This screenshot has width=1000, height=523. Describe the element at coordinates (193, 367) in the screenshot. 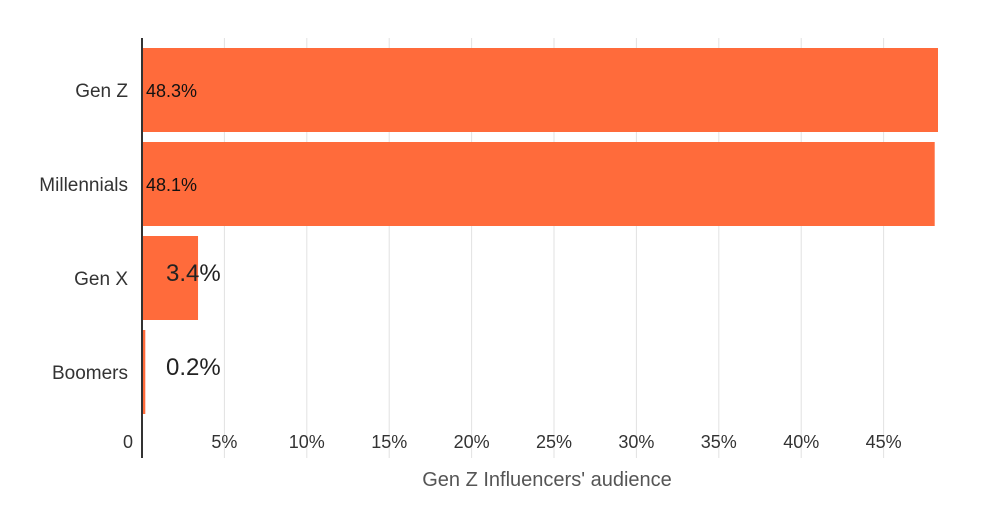

I see `data-label: 0.2%` at that location.